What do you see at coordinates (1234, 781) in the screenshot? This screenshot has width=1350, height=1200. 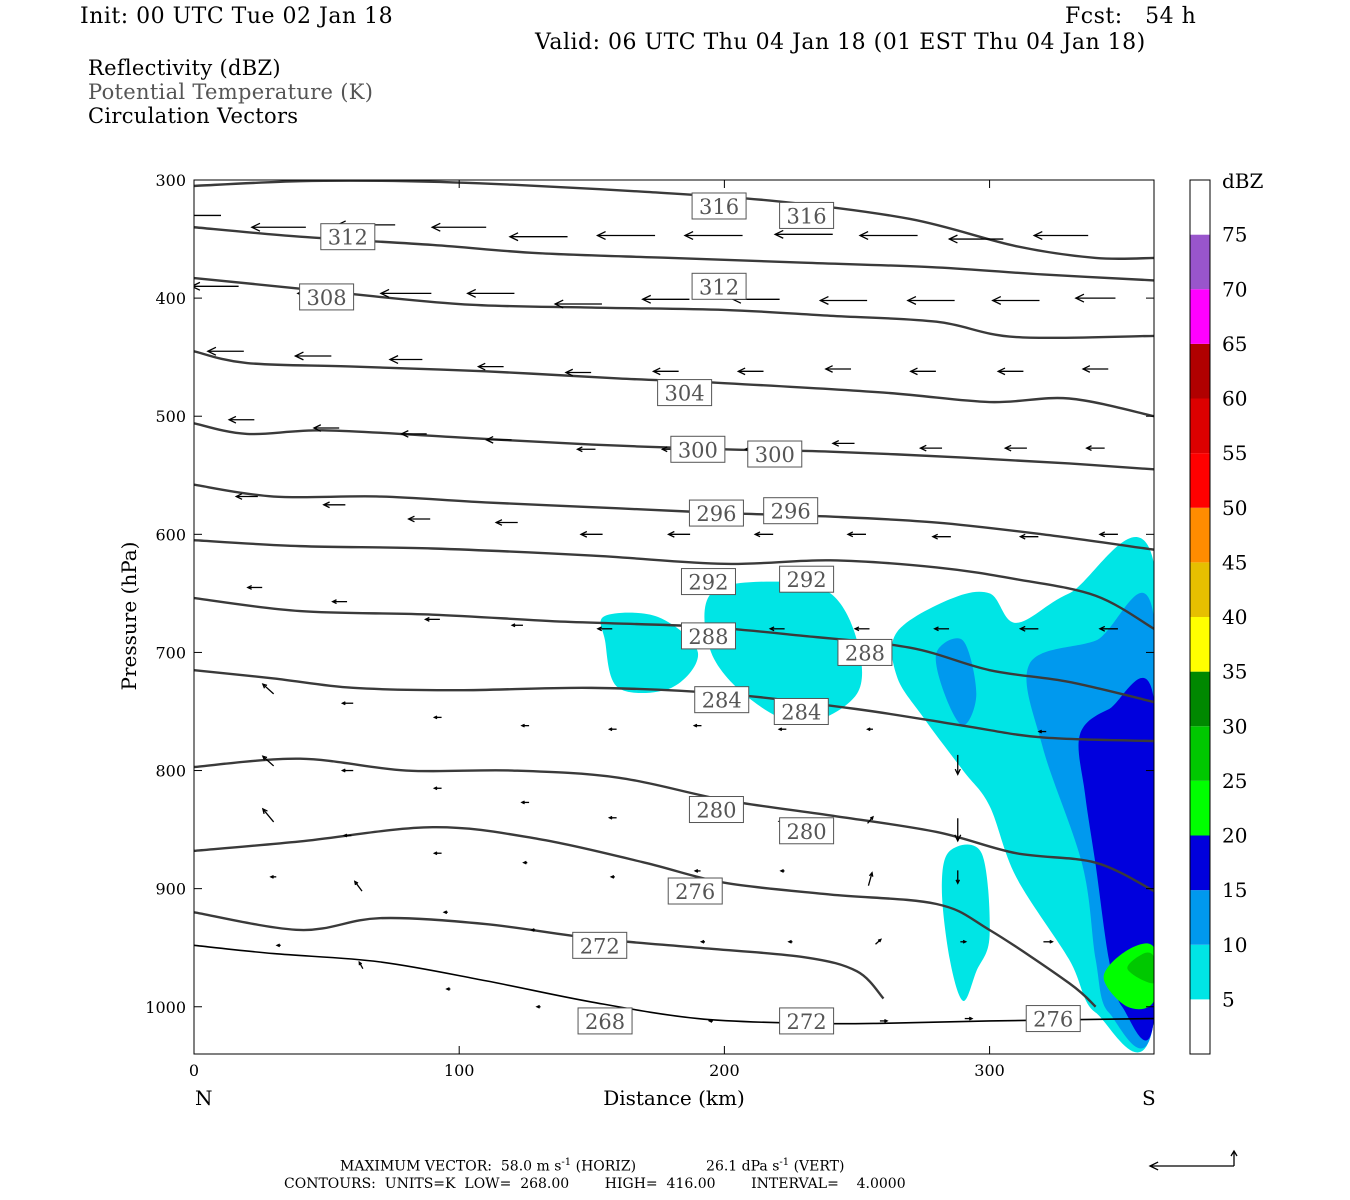 I see `colorbar-level-label: 25` at bounding box center [1234, 781].